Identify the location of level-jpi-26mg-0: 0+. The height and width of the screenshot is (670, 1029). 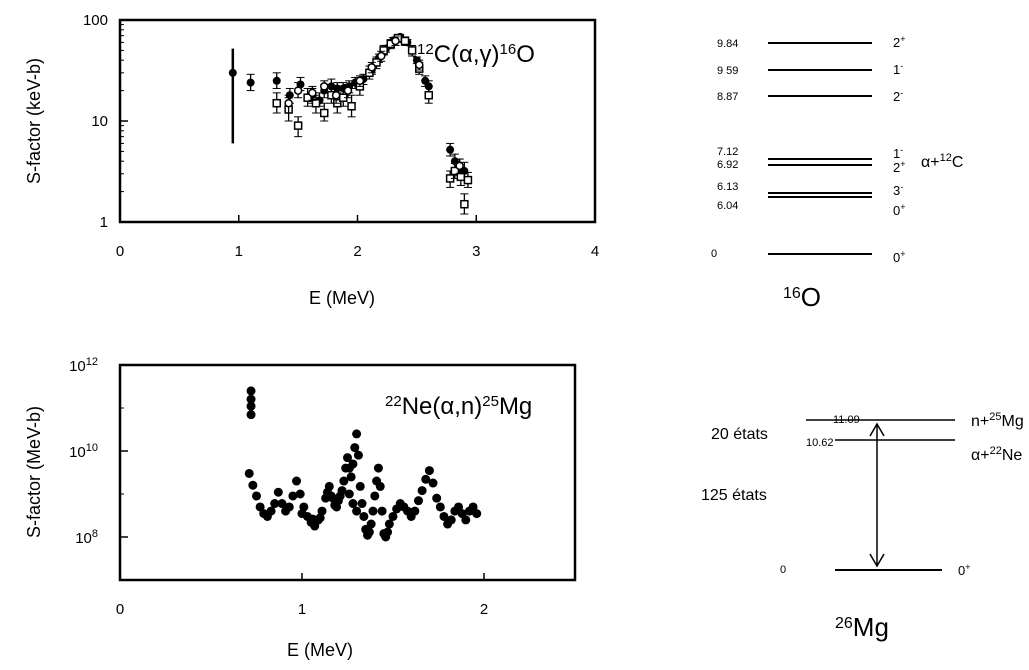
(964, 570).